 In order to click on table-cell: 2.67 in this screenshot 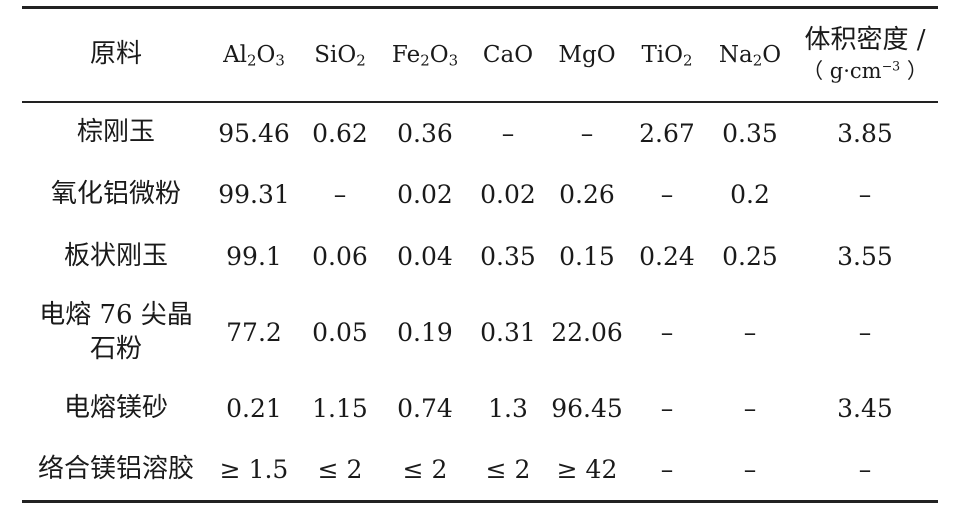, I will do `click(667, 133)`.